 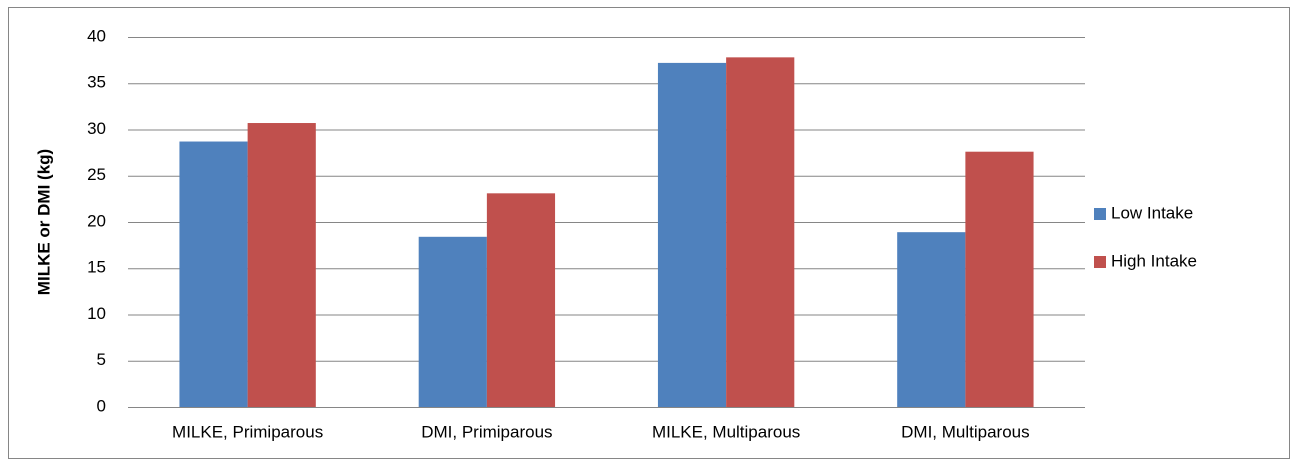 What do you see at coordinates (96, 174) in the screenshot?
I see `y-tick-label: 25` at bounding box center [96, 174].